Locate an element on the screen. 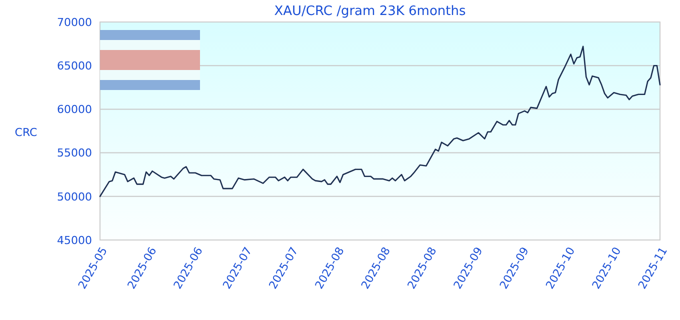 The width and height of the screenshot is (680, 320). y-tick-label: 60000 is located at coordinates (74, 109).